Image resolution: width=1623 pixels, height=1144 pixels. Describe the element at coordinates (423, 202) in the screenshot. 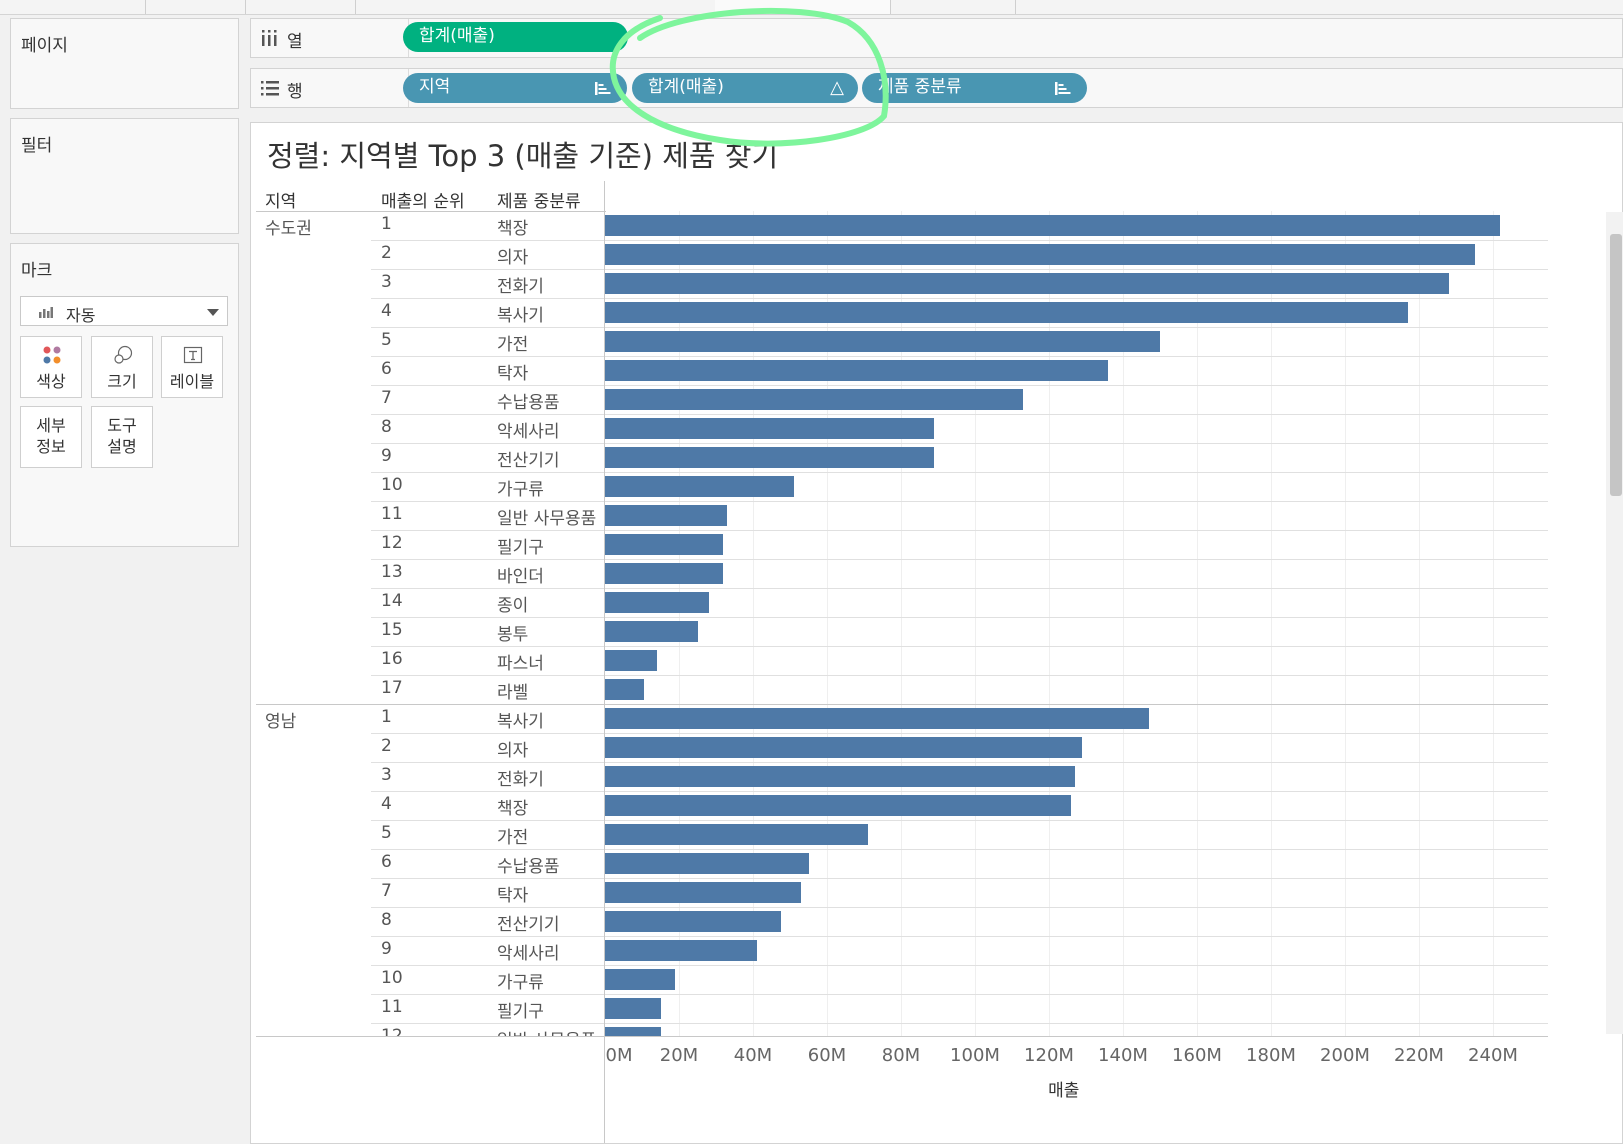

I see `header-rank: 매출의 순위` at that location.